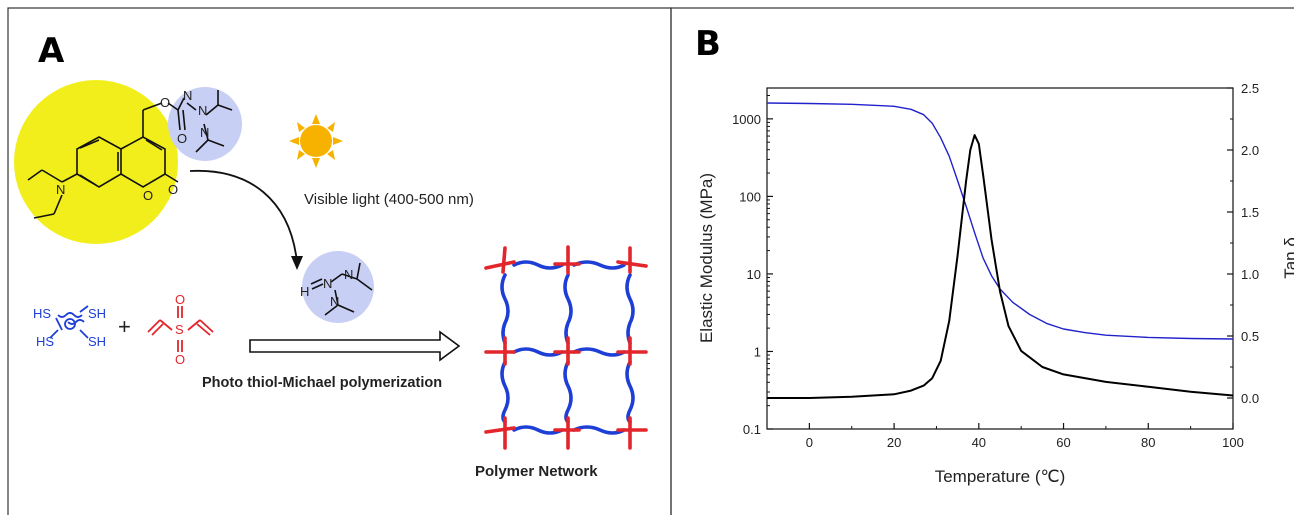 This screenshot has height=515, width=1294. Describe the element at coordinates (182, 138) in the screenshot. I see `ketone-o-label: O` at that location.